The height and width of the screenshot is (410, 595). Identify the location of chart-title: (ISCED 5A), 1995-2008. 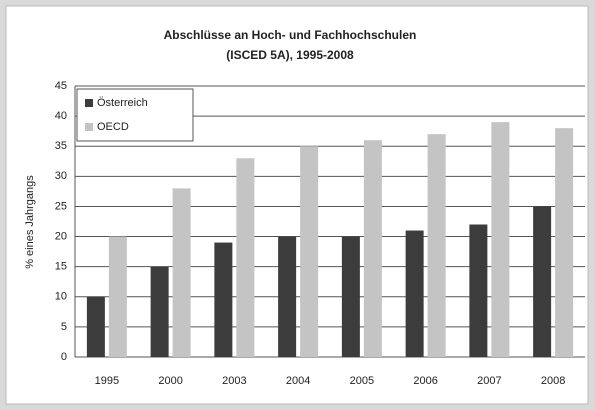
(290, 55).